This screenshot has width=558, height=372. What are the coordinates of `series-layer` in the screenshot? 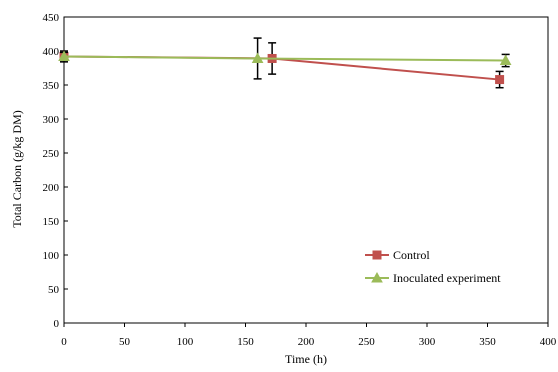 It's located at (285, 63).